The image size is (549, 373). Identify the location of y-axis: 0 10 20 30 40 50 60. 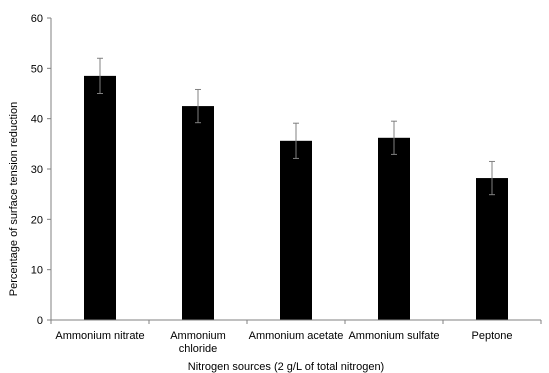
(41, 170).